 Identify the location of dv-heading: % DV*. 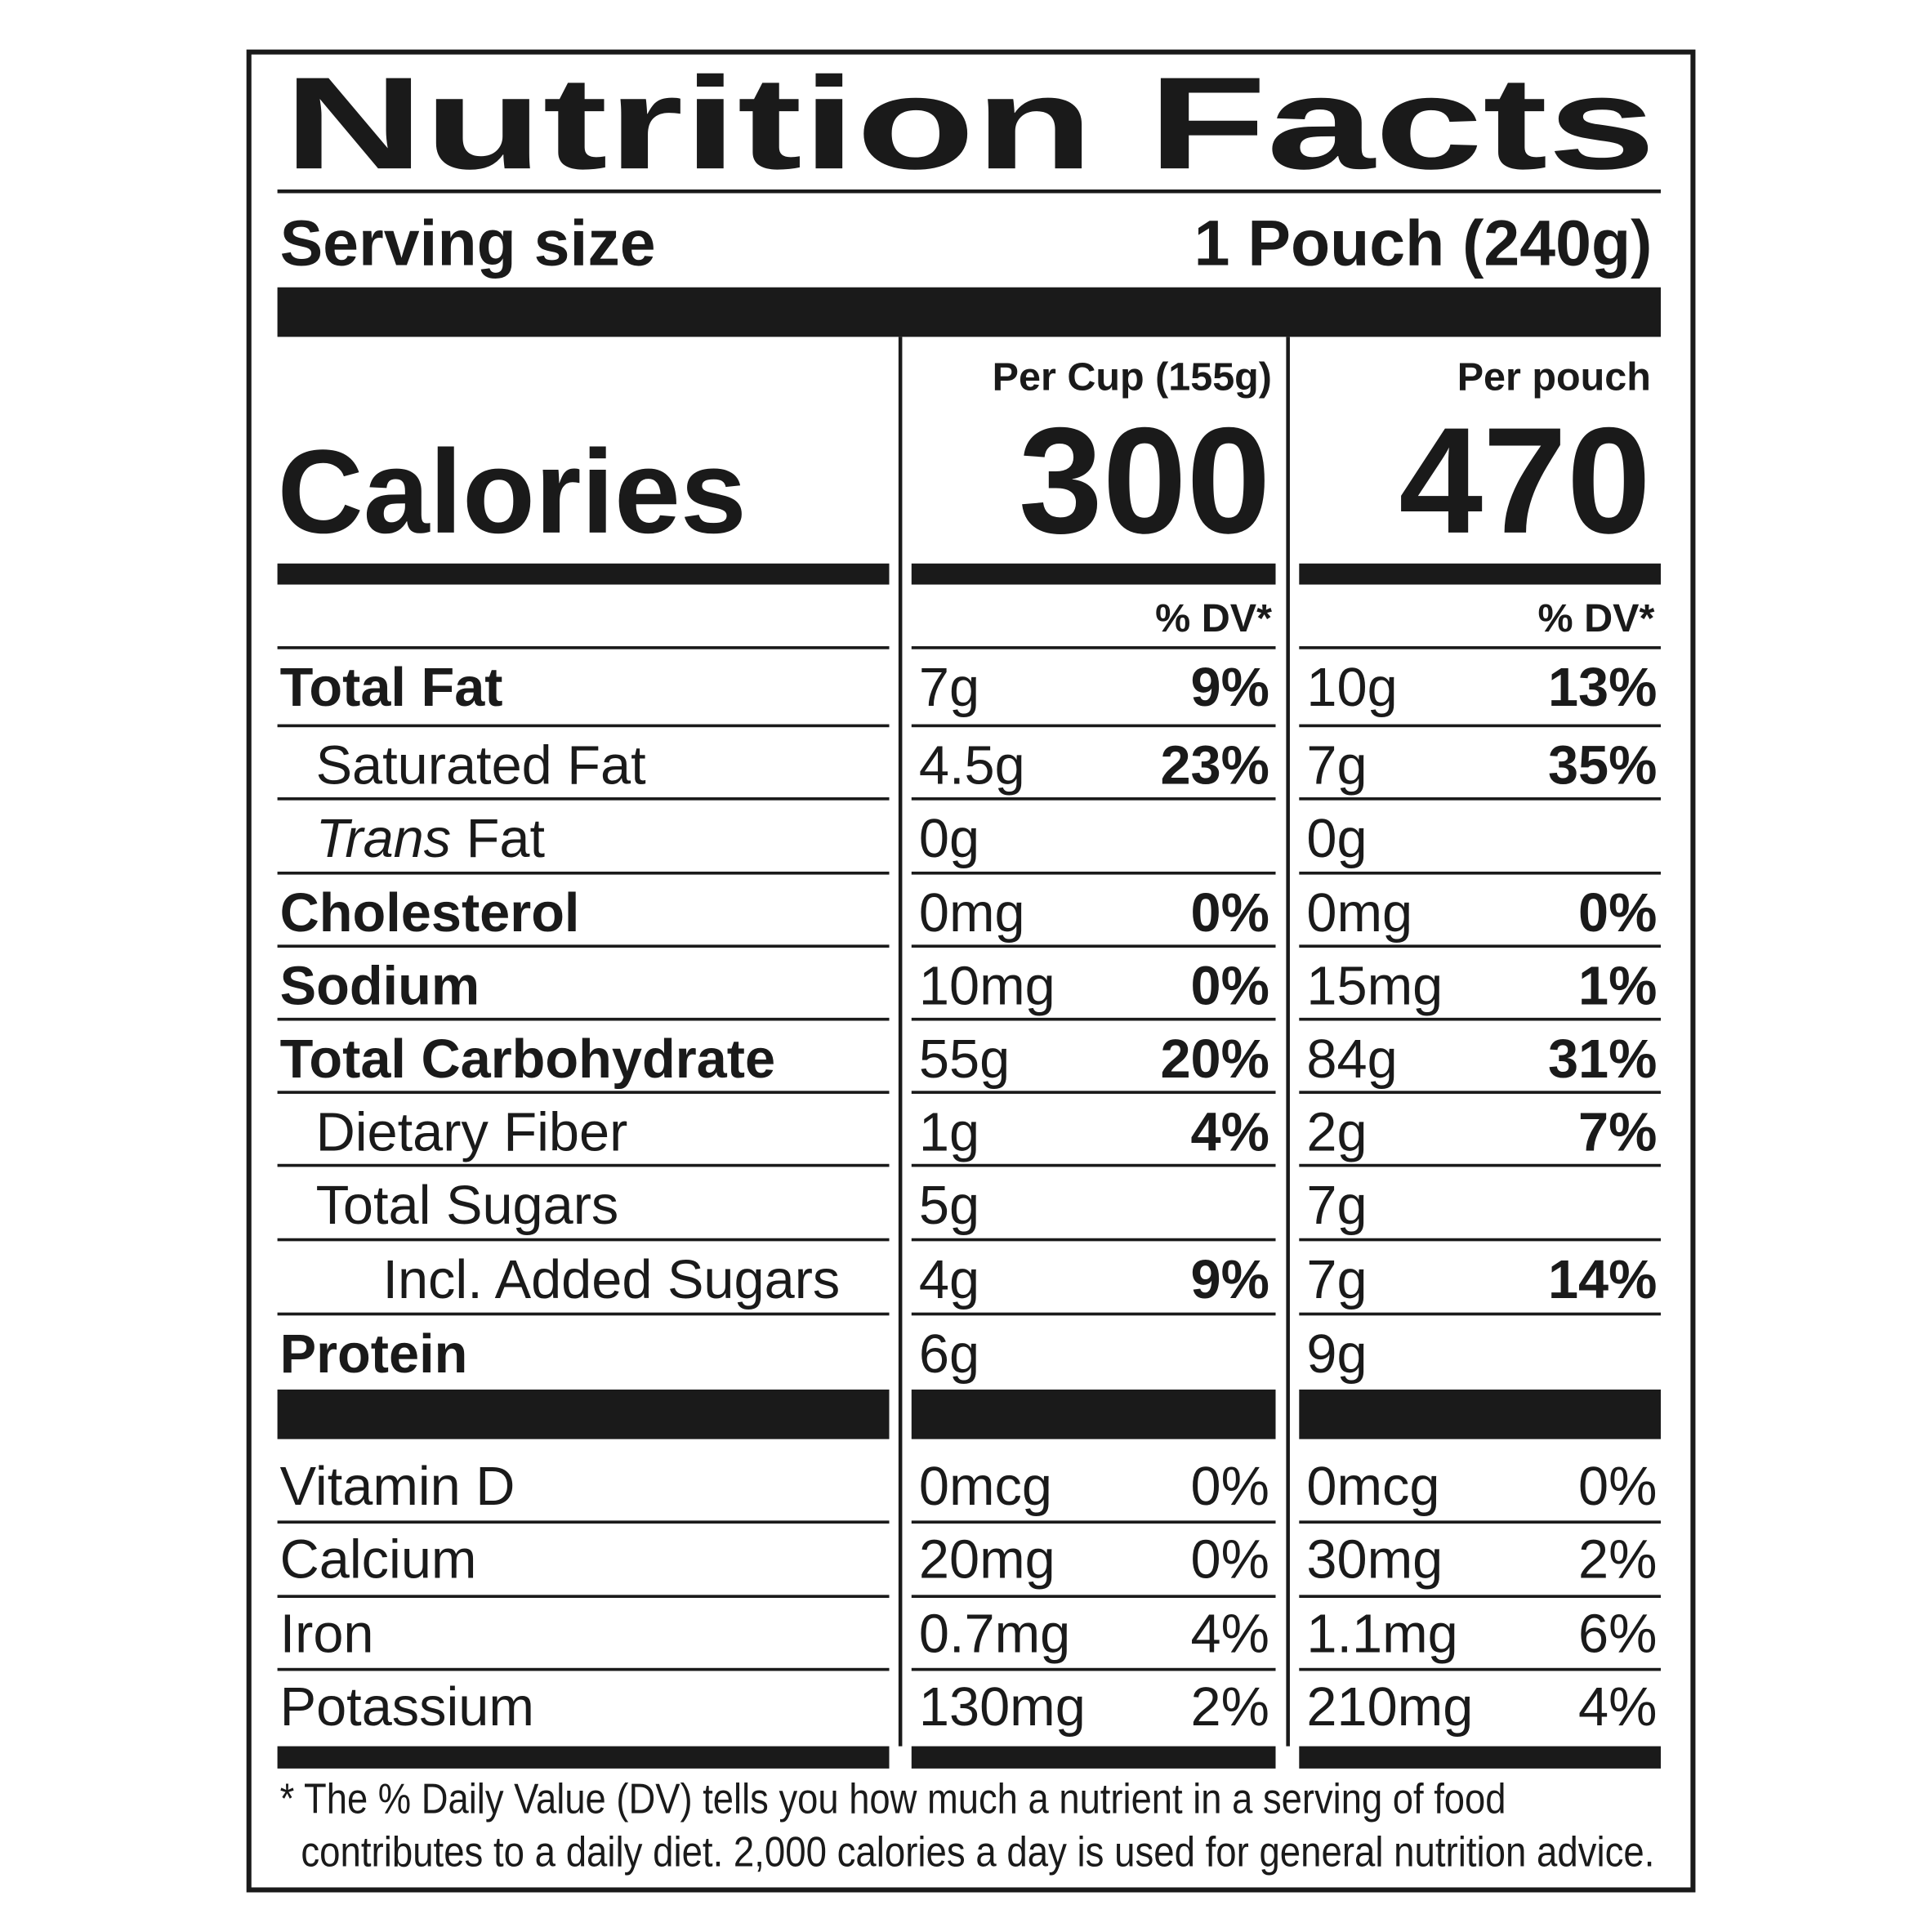
(1597, 618).